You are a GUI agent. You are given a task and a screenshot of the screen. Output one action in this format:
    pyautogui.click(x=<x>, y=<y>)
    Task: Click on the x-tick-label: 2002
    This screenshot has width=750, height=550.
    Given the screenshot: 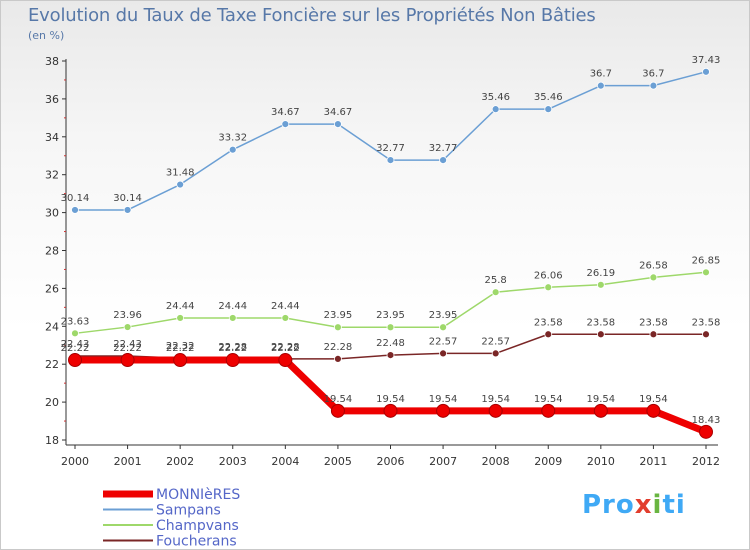 What is the action you would take?
    pyautogui.click(x=180, y=461)
    